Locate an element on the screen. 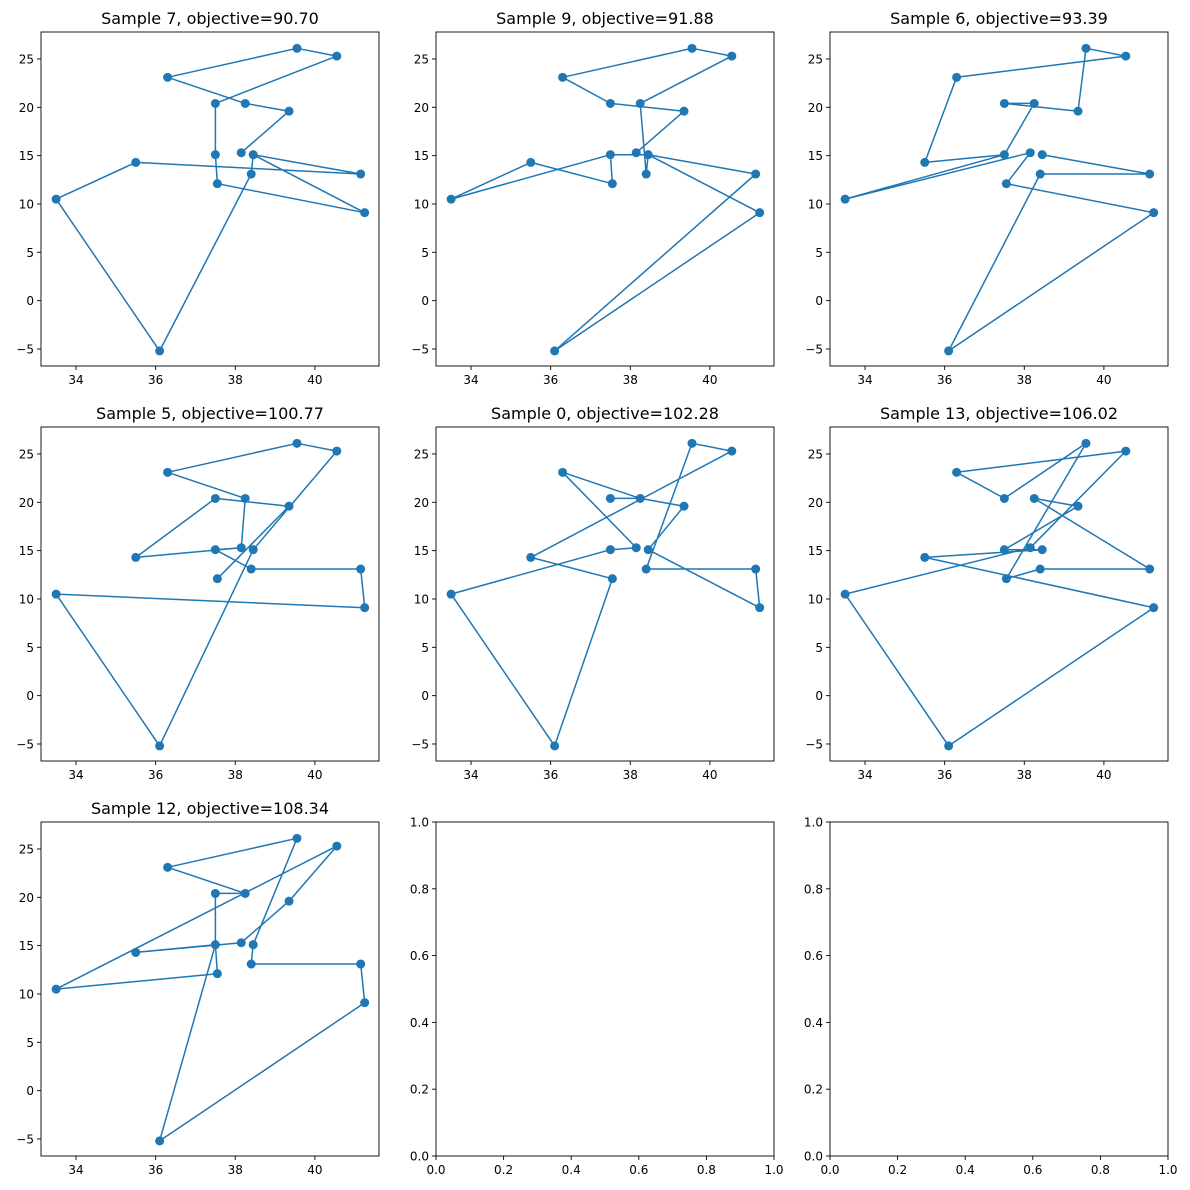  x-tick-label: 0.6 is located at coordinates (638, 1170).